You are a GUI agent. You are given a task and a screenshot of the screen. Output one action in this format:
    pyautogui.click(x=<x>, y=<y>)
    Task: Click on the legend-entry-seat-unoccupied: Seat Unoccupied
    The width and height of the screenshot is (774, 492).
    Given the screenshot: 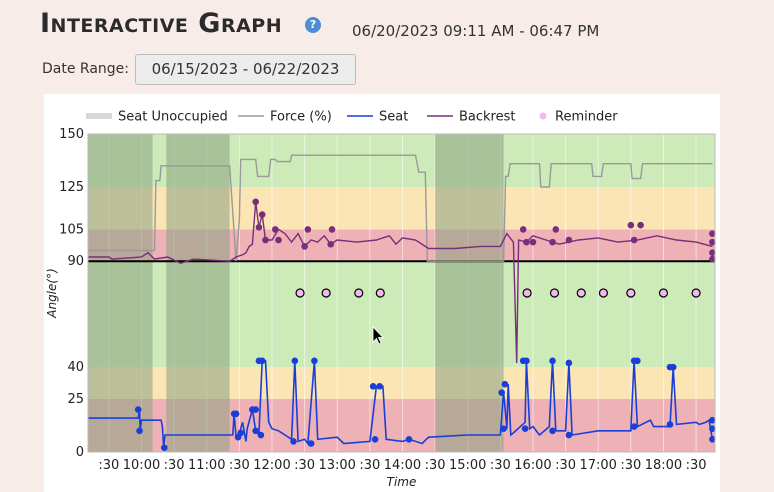 What is the action you would take?
    pyautogui.click(x=173, y=117)
    